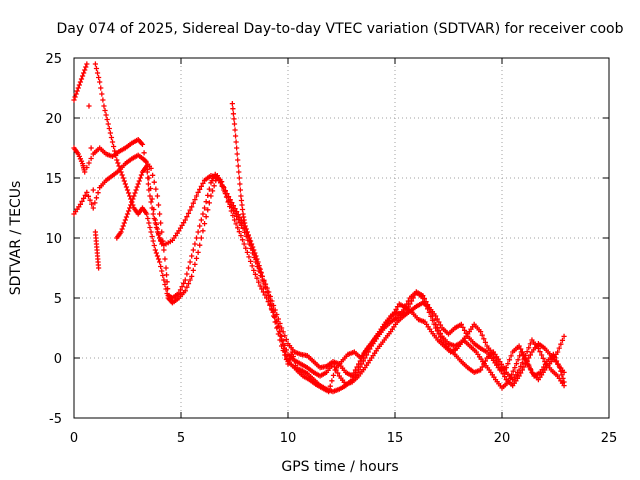 The image size is (640, 480). Describe the element at coordinates (53, 239) in the screenshot. I see `y-tick-labels: -5 0 5 10 15 20 25` at that location.